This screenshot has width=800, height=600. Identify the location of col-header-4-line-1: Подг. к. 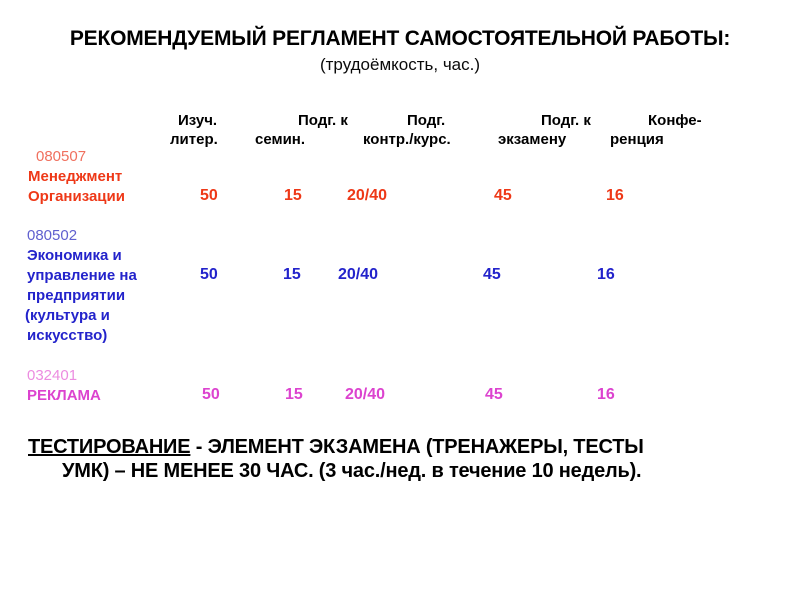
(566, 120).